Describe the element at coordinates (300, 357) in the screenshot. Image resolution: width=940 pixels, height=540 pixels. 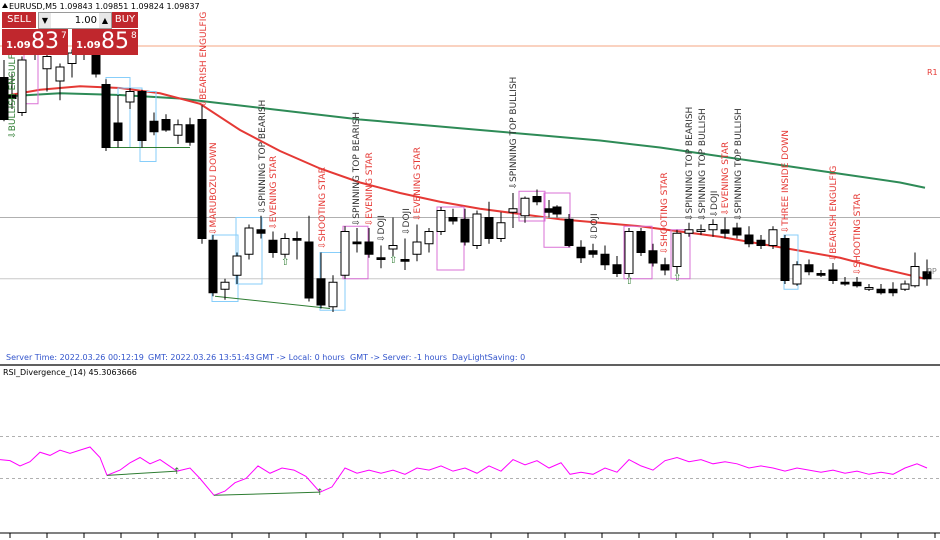
I see `gmt-local: GMT -> Local: 0 hours` at that location.